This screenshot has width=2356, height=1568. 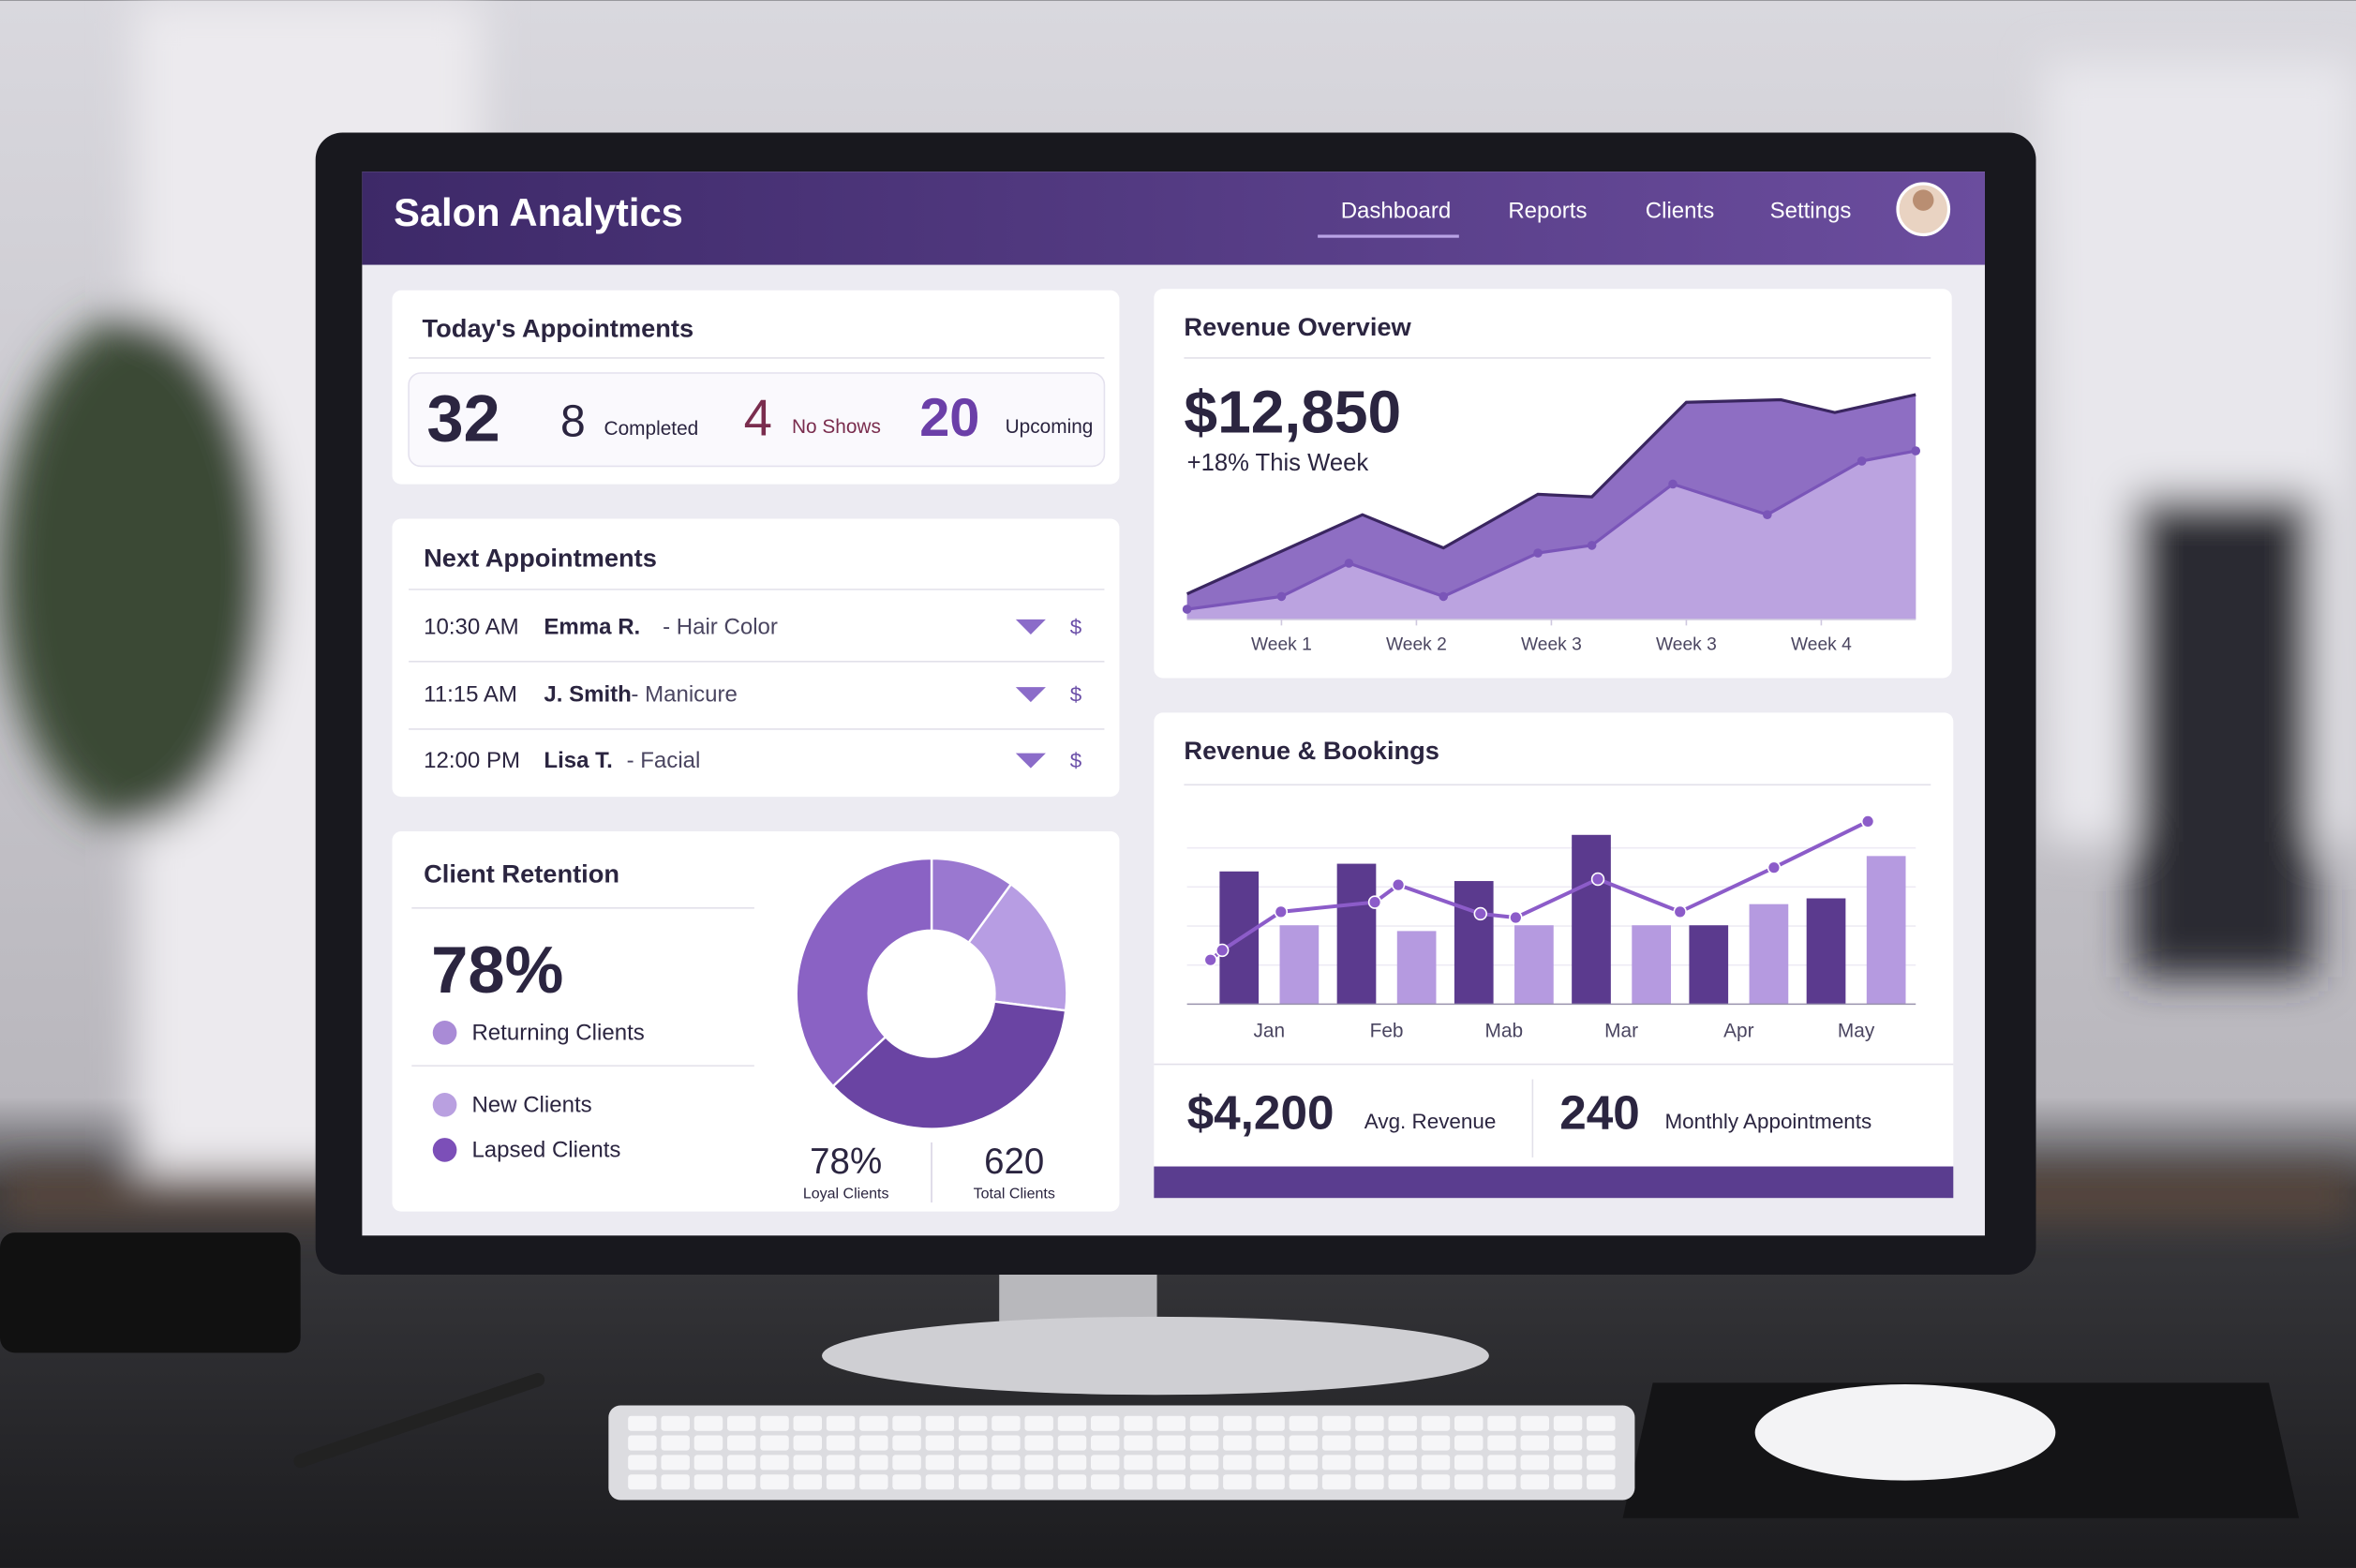 What do you see at coordinates (521, 874) in the screenshot?
I see `card-title: Client Retention` at bounding box center [521, 874].